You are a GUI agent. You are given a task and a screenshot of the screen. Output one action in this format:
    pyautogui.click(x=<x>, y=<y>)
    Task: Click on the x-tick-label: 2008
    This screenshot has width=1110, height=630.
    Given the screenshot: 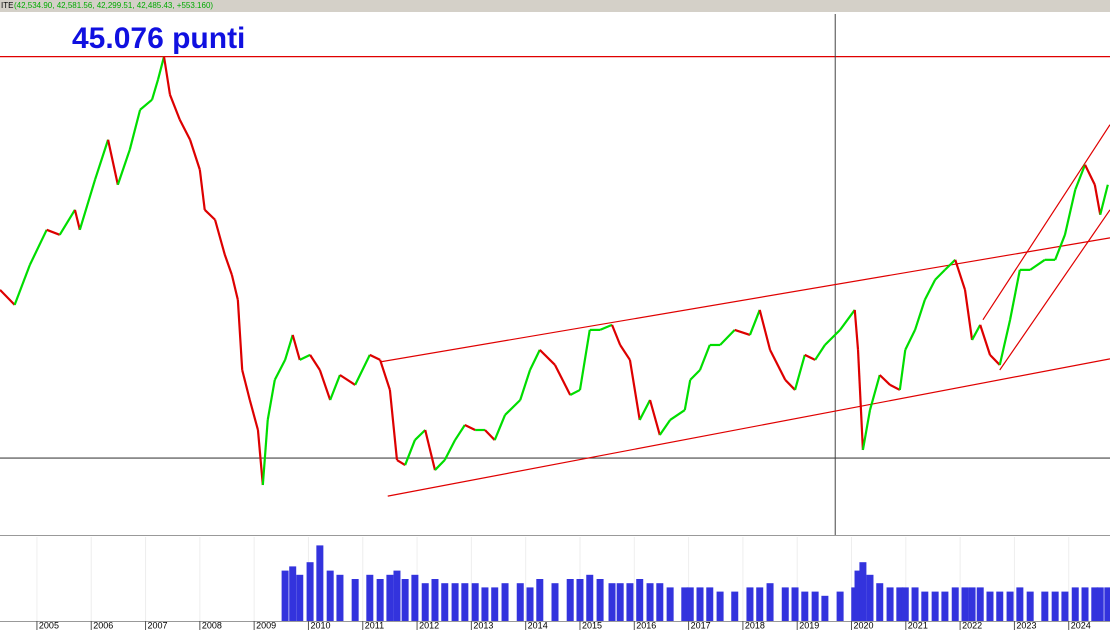 What is the action you would take?
    pyautogui.click(x=212, y=625)
    